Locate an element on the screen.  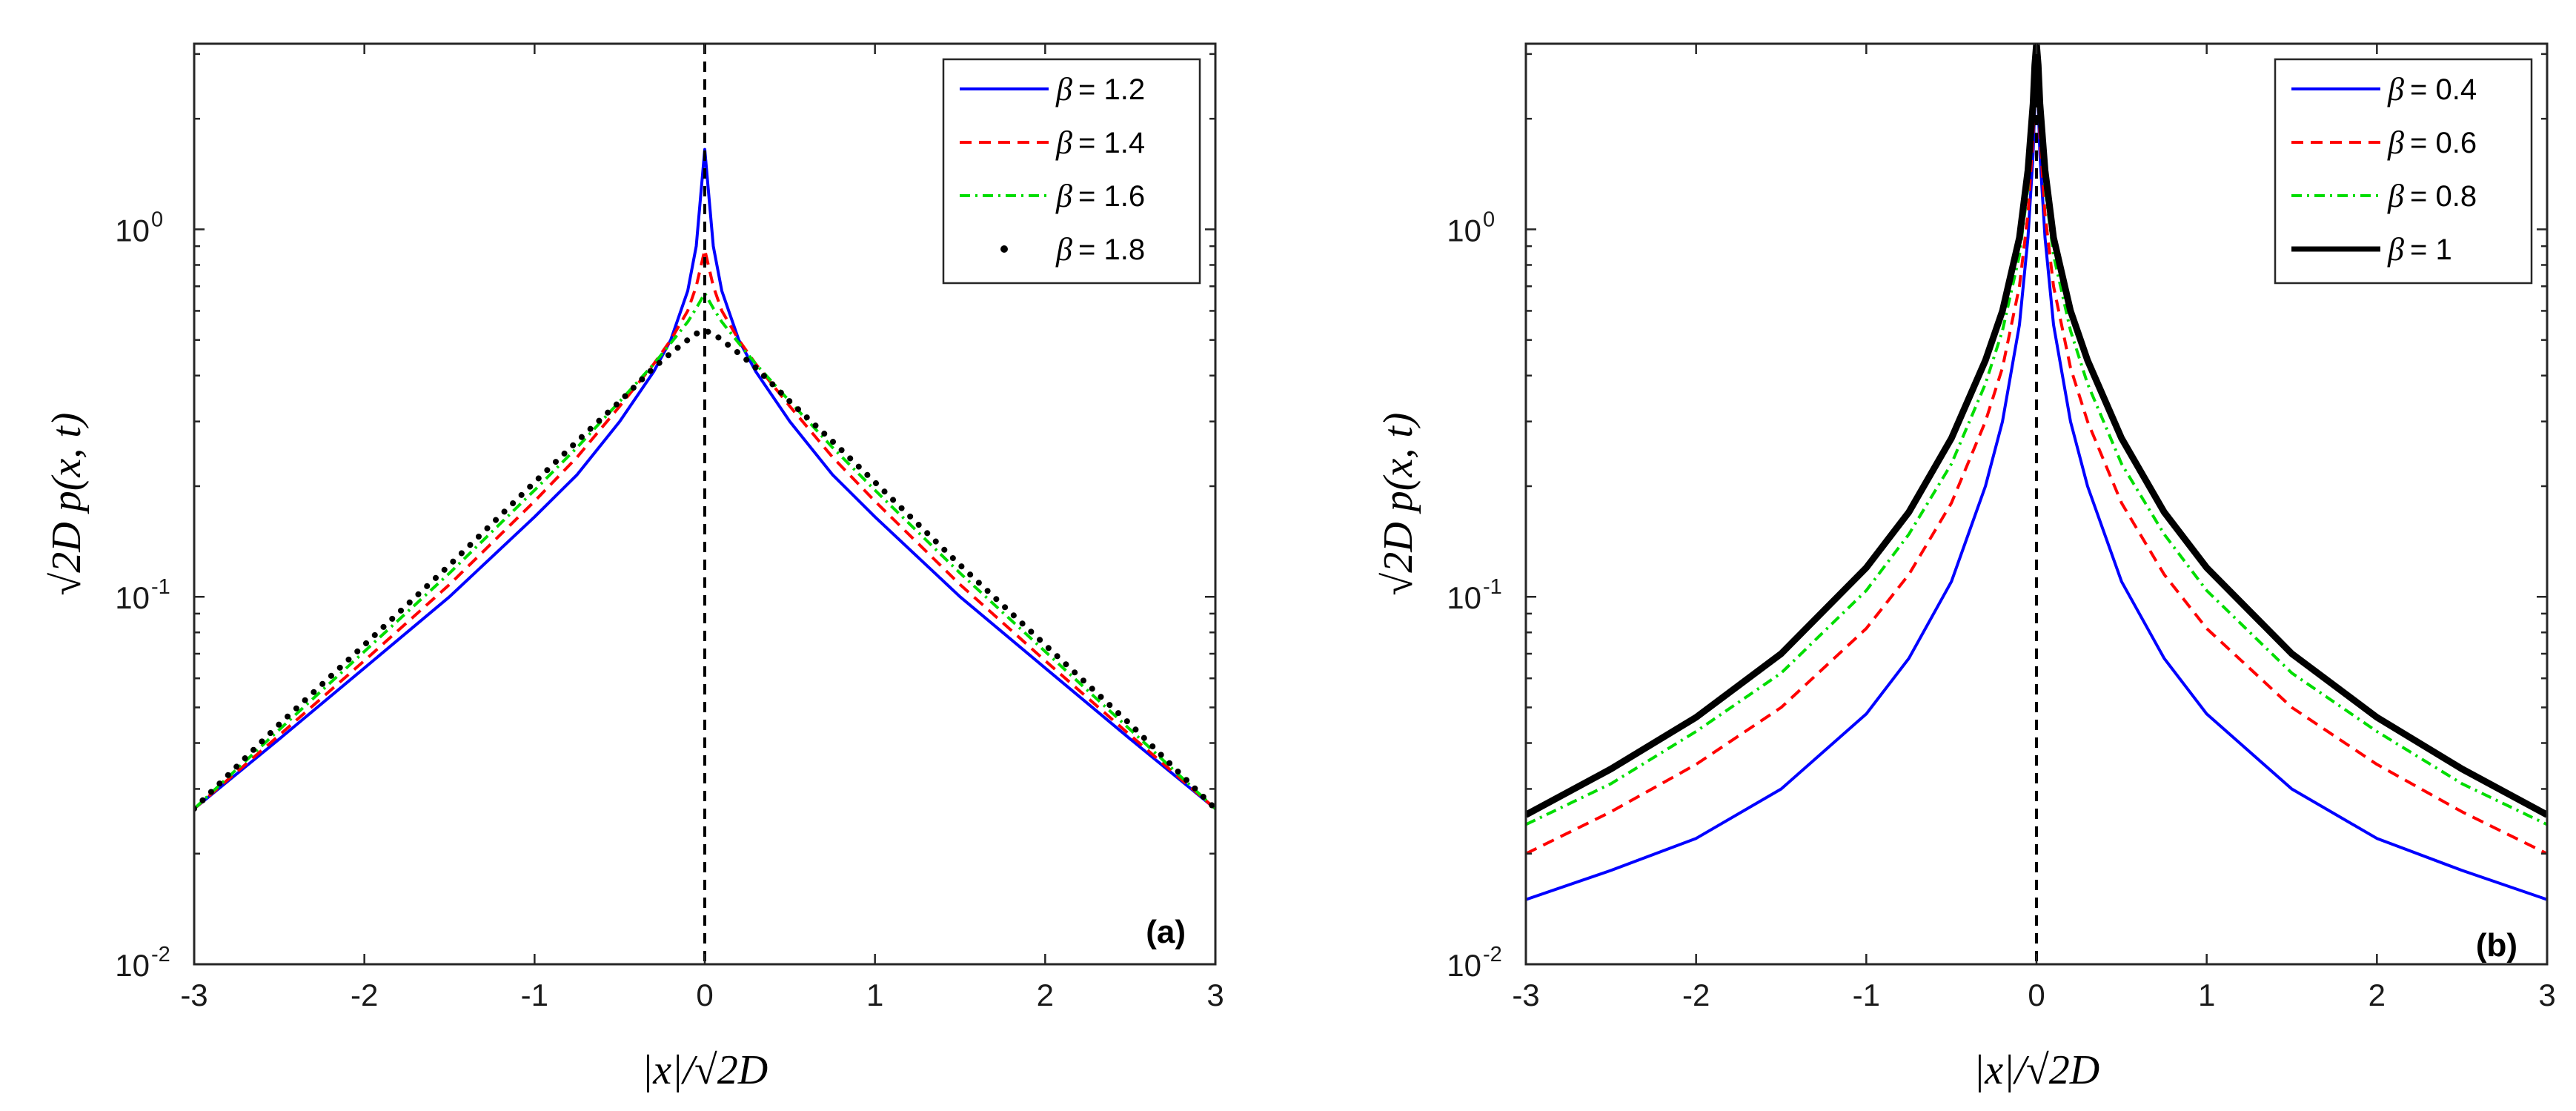
legend-label: = 1.6 is located at coordinates (1111, 197).